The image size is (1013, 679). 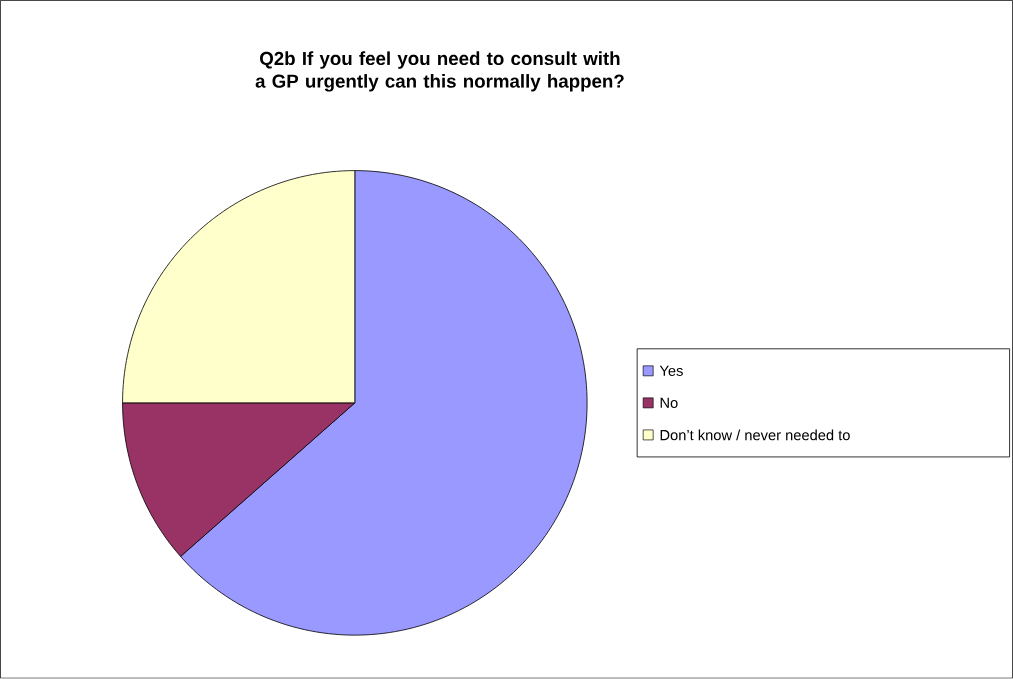 I want to click on legend-label: No, so click(x=669, y=403).